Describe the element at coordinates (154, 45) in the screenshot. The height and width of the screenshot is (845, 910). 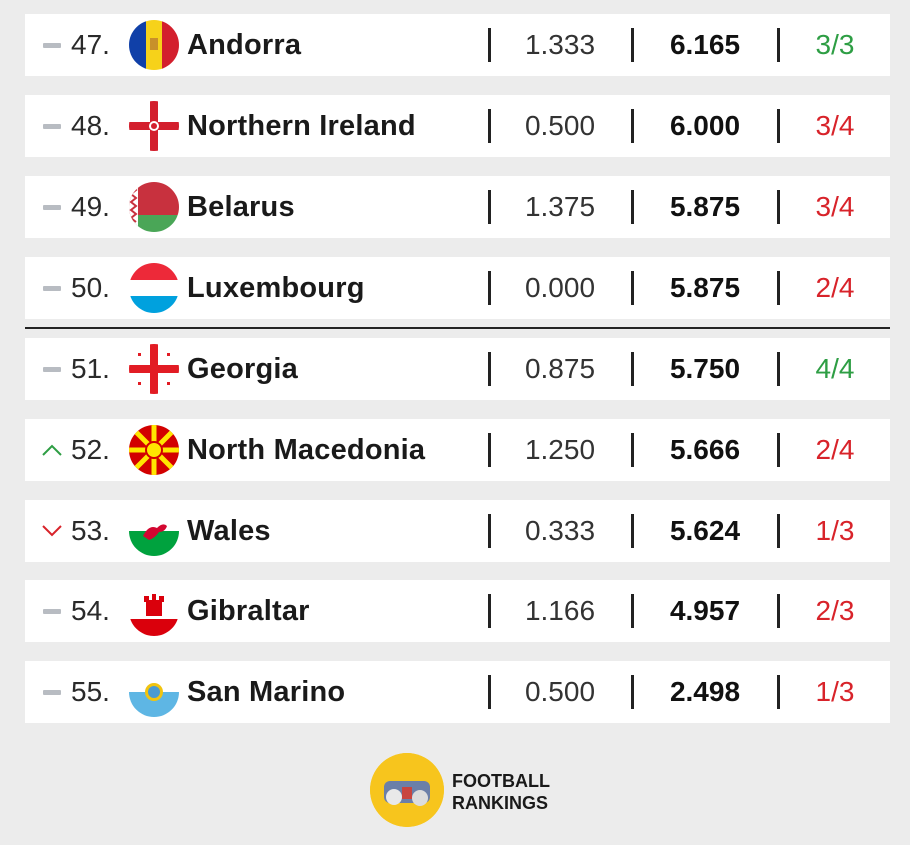
I see `andorra-flag-icon` at that location.